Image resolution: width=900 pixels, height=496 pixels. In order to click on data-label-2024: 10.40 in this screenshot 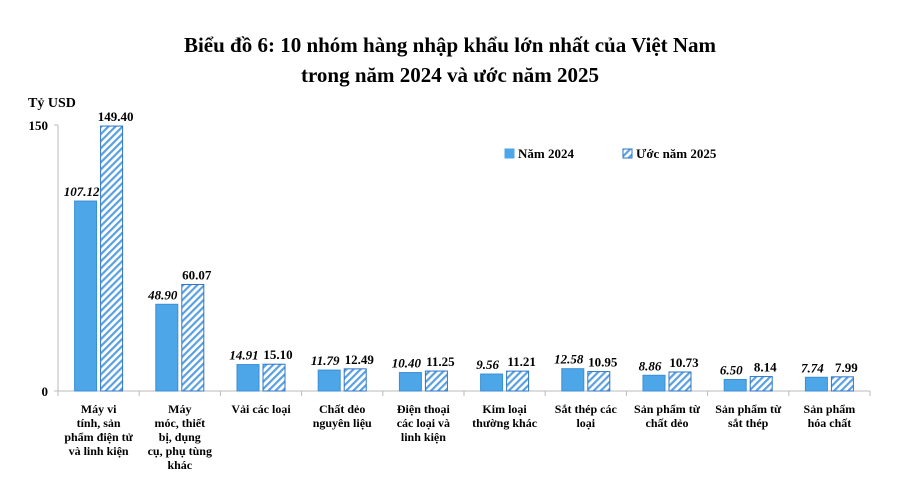, I will do `click(407, 363)`.